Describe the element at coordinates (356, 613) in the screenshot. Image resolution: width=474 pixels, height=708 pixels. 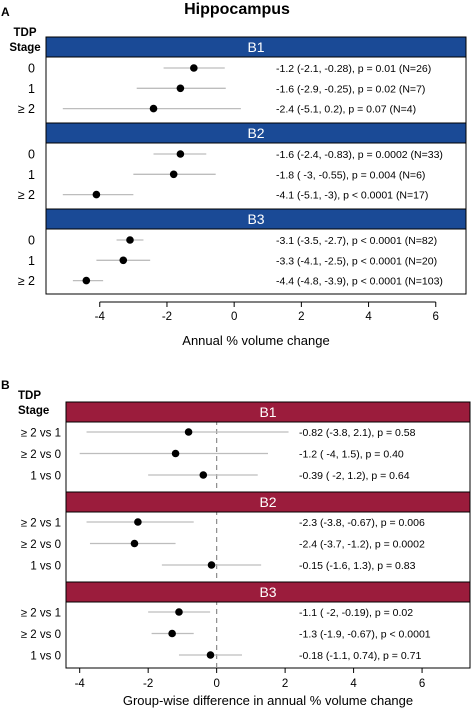
I see `estimate-annotation: -1.1 ( -2, -0.19), p = 0.02` at that location.